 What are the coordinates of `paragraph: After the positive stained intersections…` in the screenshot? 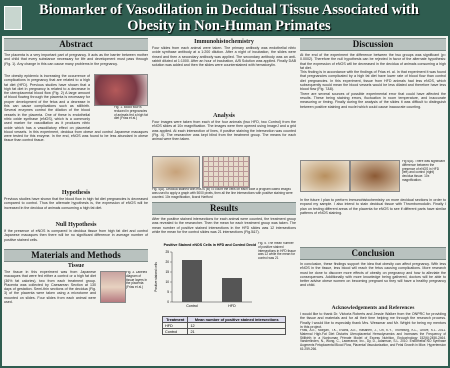 It's located at (224, 225).